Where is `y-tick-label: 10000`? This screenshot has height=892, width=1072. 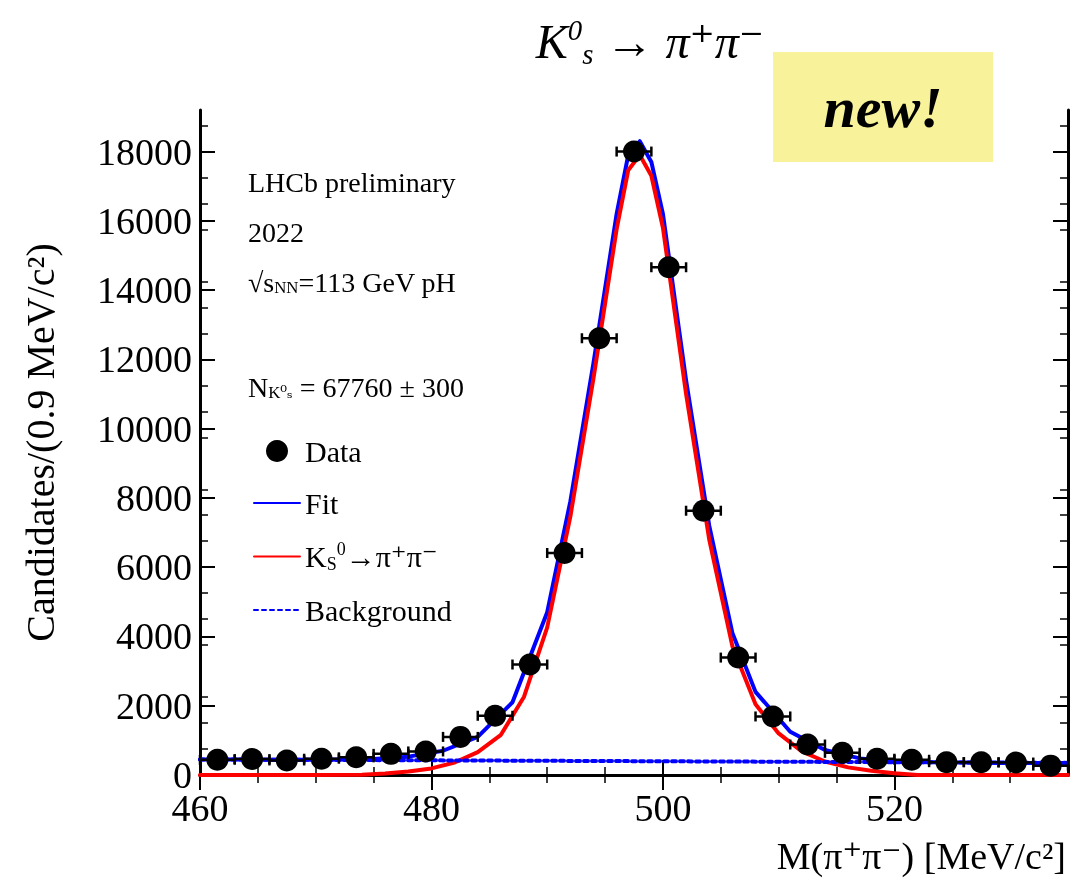
y-tick-label: 10000 is located at coordinates (144, 428).